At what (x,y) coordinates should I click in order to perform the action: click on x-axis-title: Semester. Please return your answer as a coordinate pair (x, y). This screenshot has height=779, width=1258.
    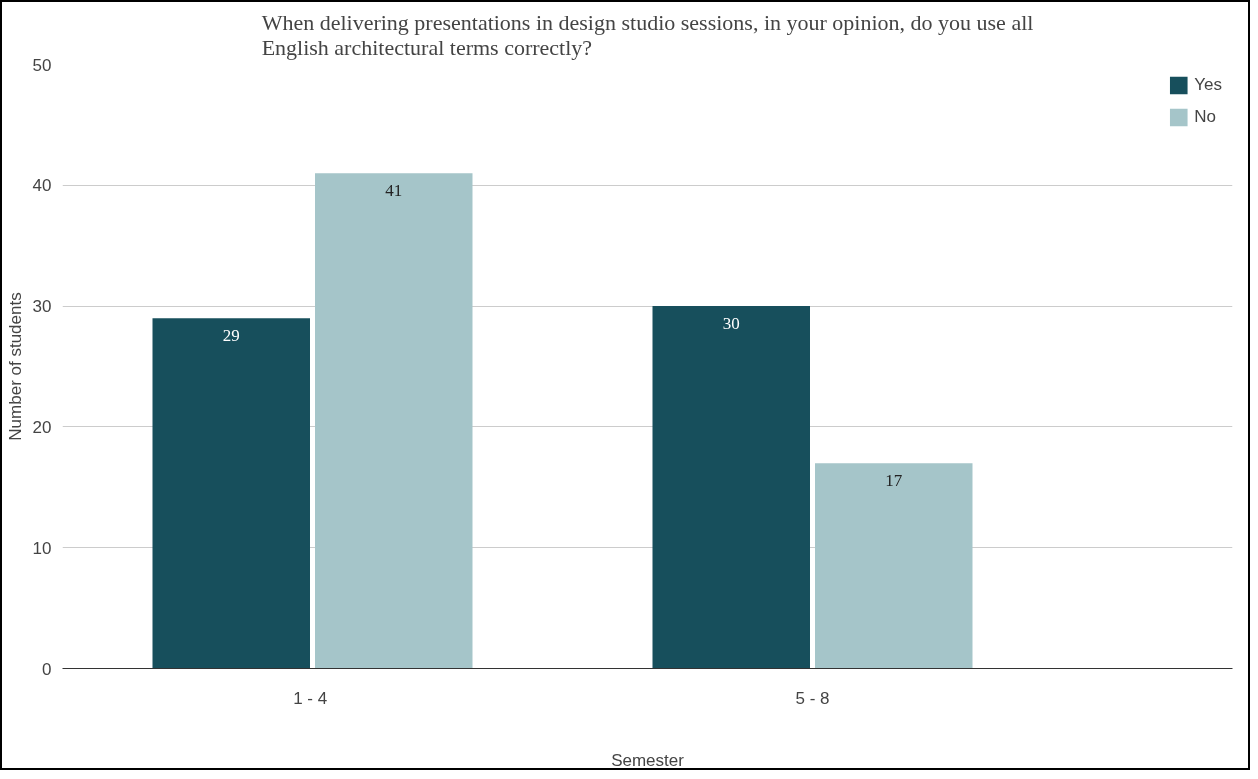
    Looking at the image, I should click on (648, 760).